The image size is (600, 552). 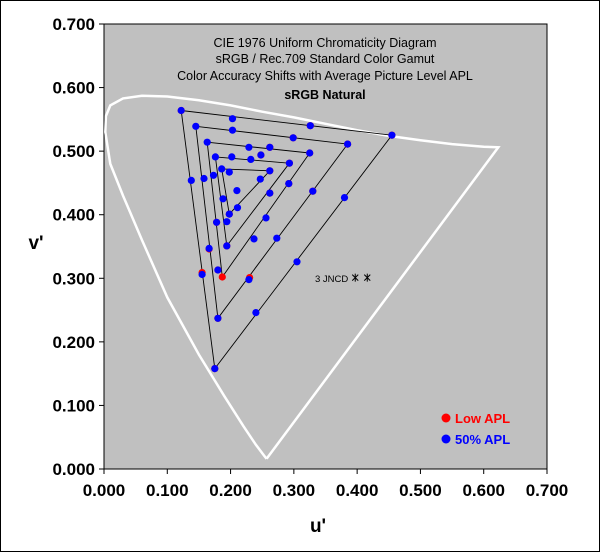 I want to click on x-tick-label: 0.300, so click(x=294, y=490).